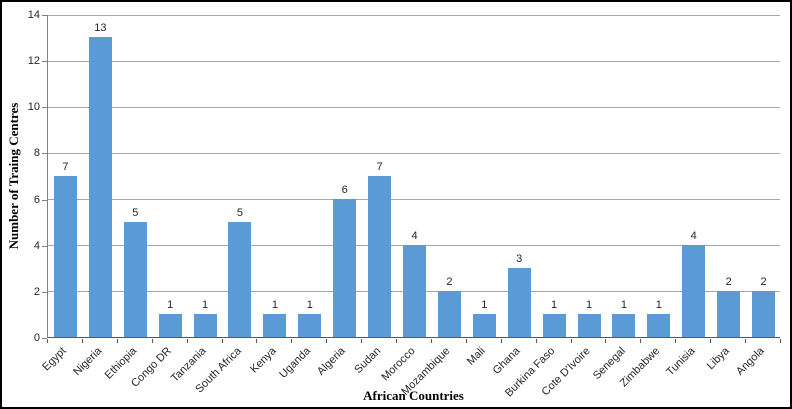 The height and width of the screenshot is (409, 792). I want to click on x-tick-label: Nigeria, so click(87, 362).